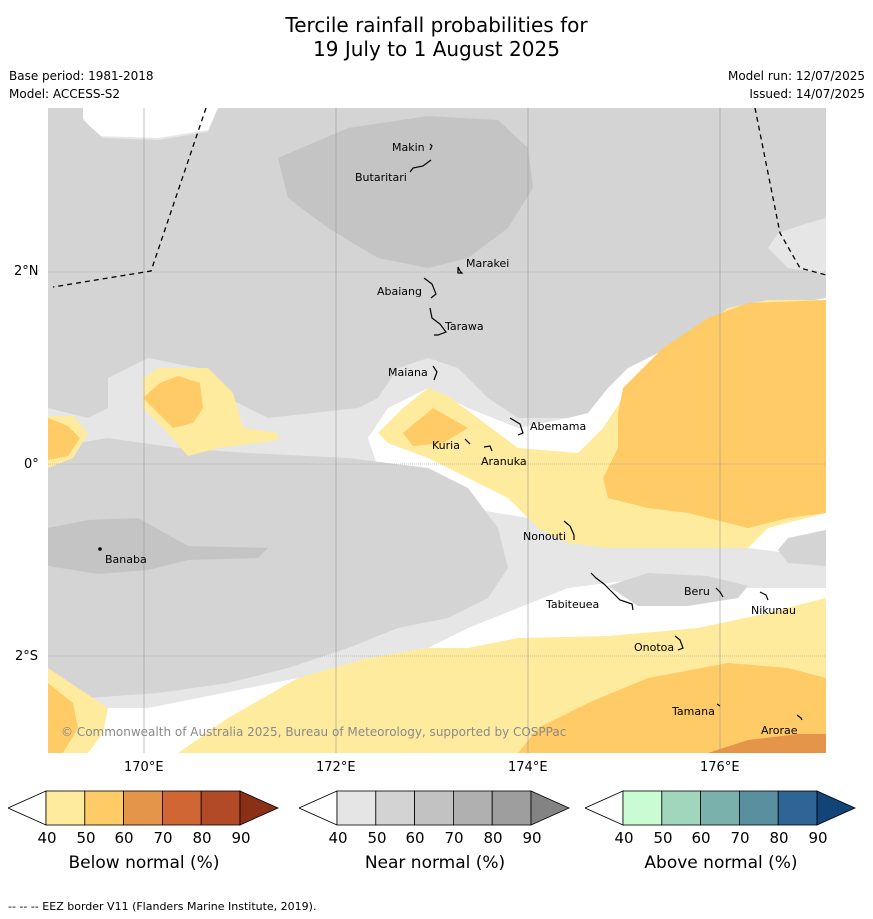 The height and width of the screenshot is (919, 873). Describe the element at coordinates (338, 838) in the screenshot. I see `cbar-near-tick-40: 40` at that location.